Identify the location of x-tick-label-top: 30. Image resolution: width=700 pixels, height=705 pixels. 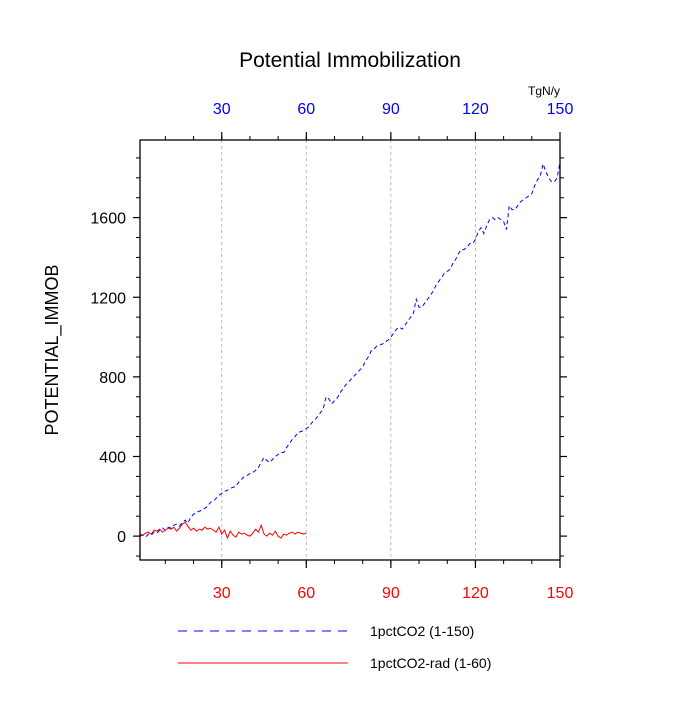
(222, 109).